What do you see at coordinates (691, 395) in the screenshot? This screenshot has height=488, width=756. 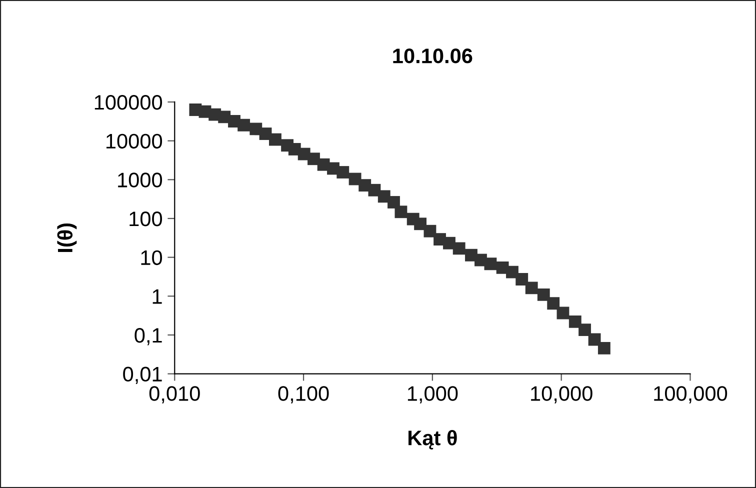 I see `x-tick-label: 100,000` at bounding box center [691, 395].